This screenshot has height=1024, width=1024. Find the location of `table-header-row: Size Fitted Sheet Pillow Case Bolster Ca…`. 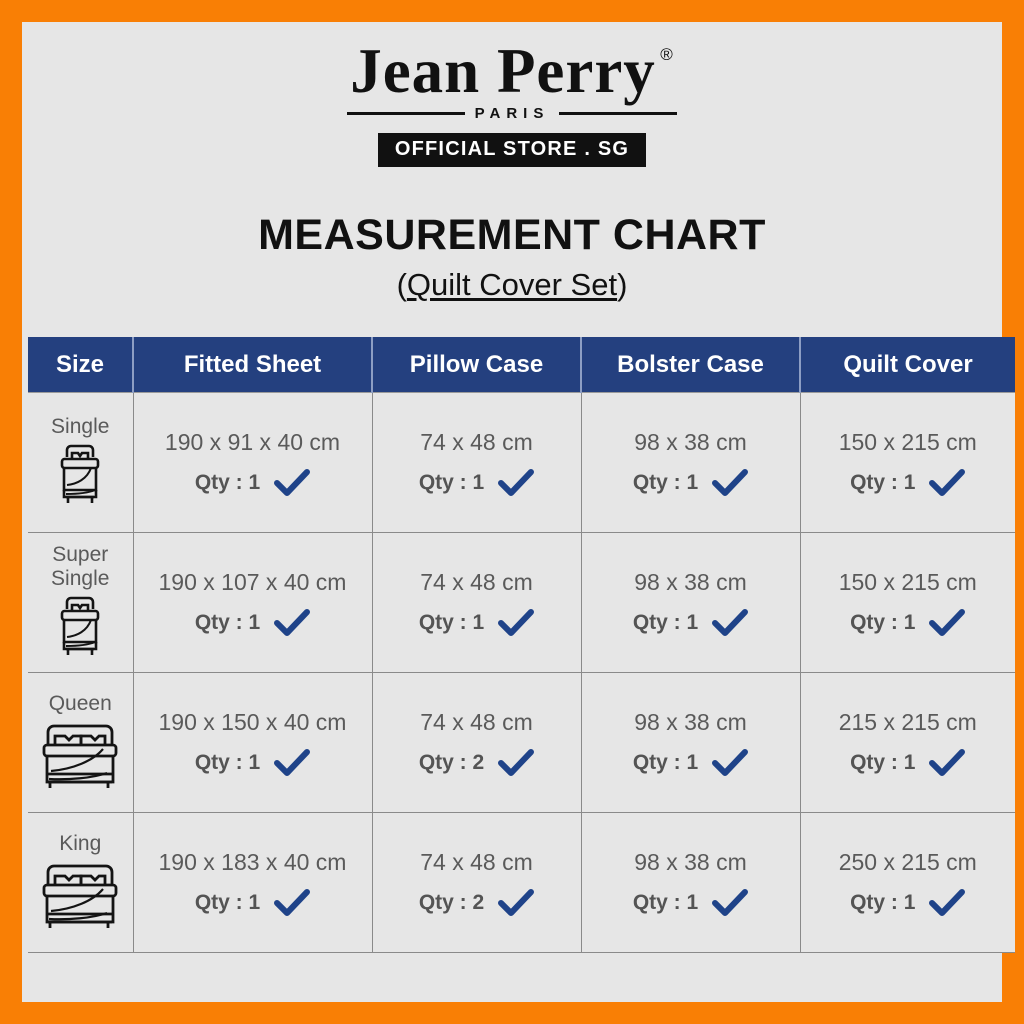

table-header-row: Size Fitted Sheet Pillow Case Bolster Ca… is located at coordinates (521, 365).